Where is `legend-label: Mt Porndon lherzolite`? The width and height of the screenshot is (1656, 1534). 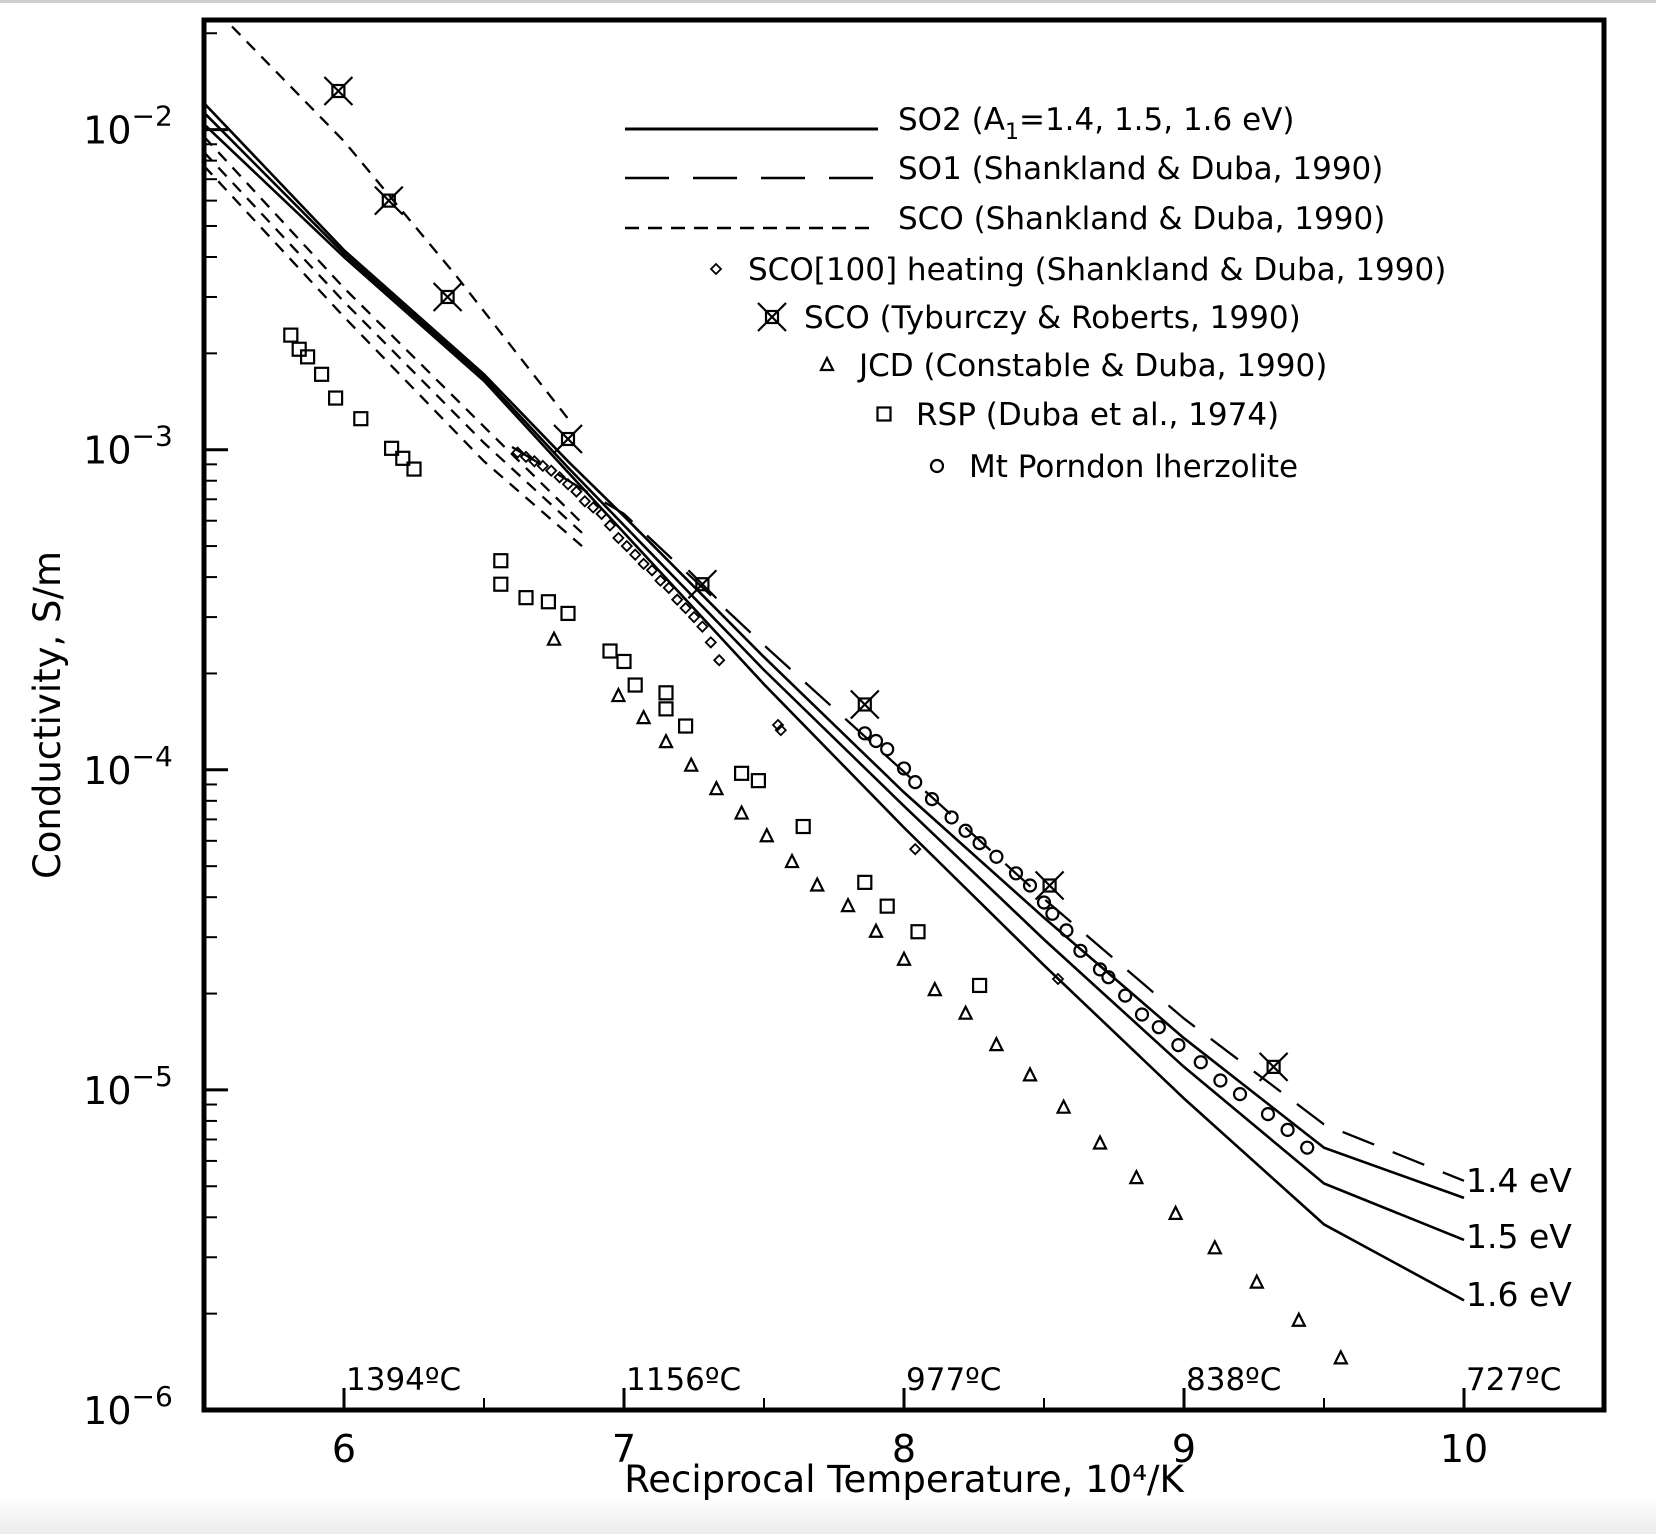 legend-label: Mt Porndon lherzolite is located at coordinates (1133, 467).